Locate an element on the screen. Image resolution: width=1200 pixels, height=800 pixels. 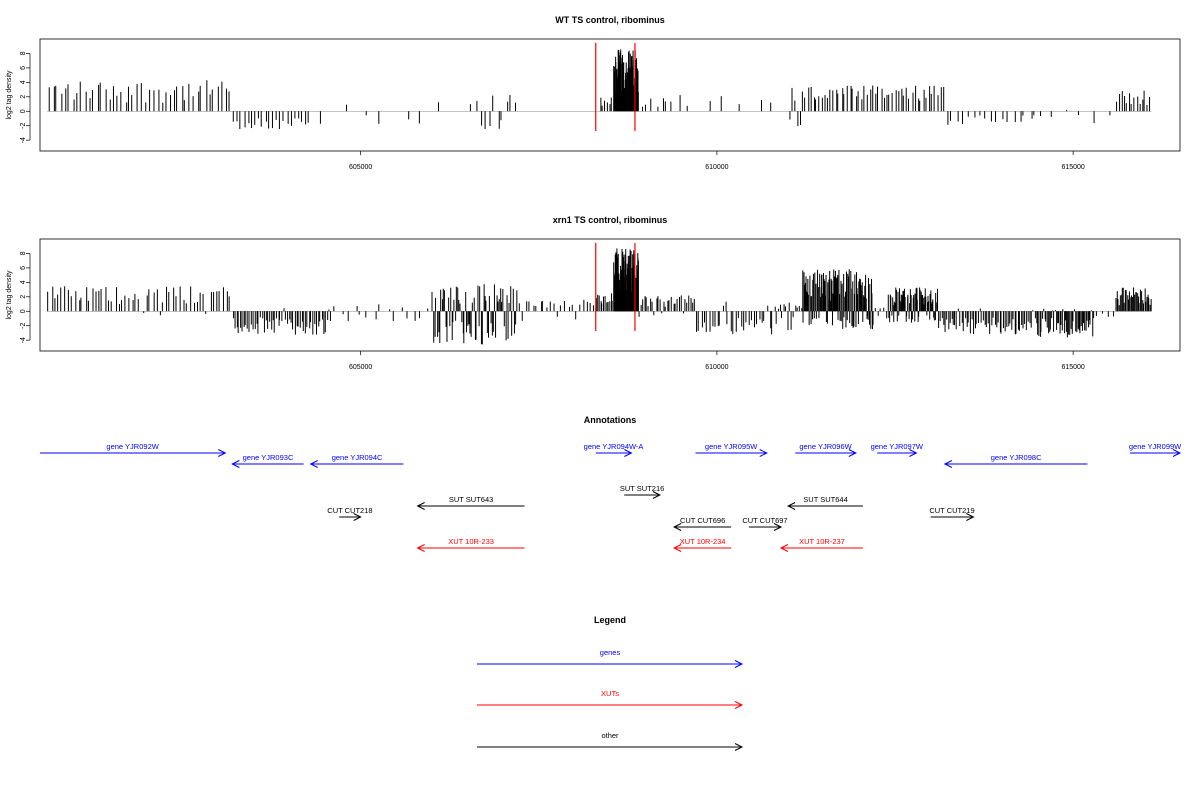
annotation-label: XUT 10R-234 is located at coordinates (703, 541).